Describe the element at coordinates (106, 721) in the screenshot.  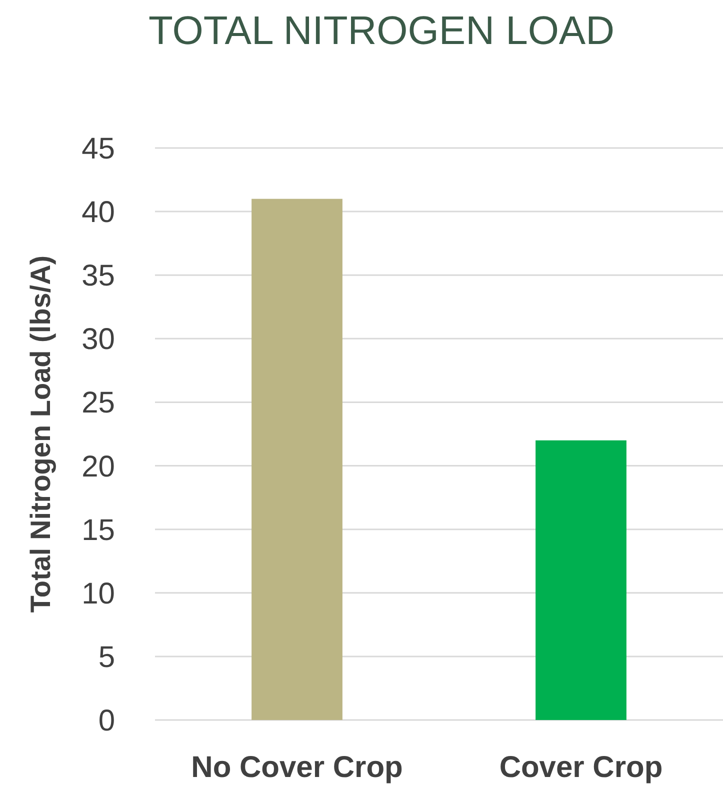
I see `y-tick-label: 0` at that location.